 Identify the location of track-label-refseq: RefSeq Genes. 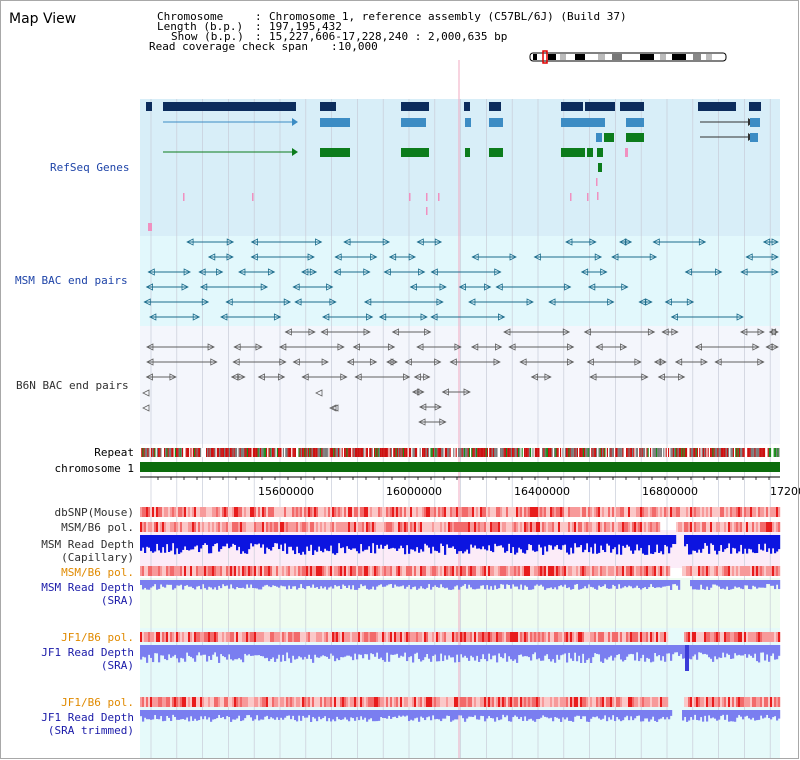
(90, 167).